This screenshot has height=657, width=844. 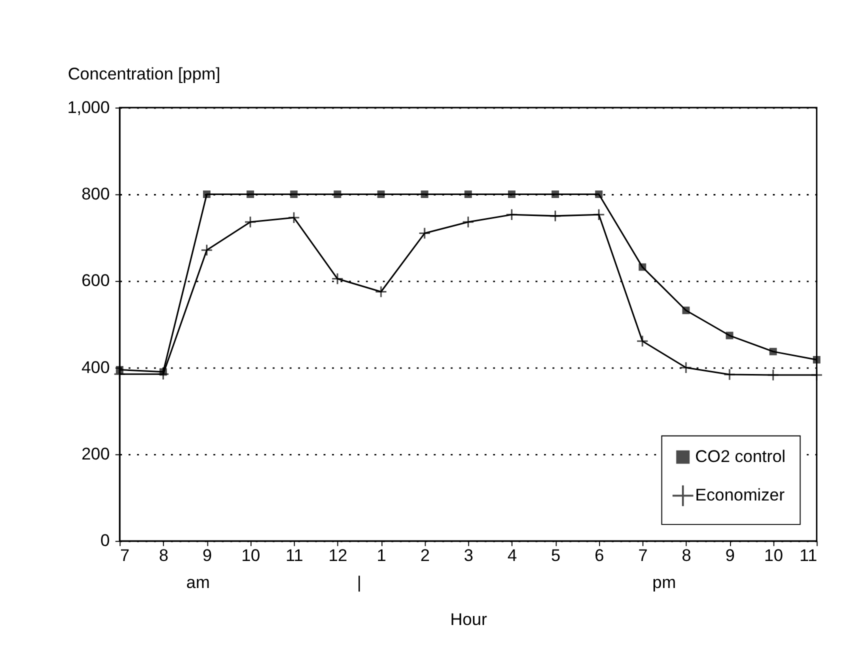 What do you see at coordinates (381, 556) in the screenshot?
I see `x-tick-label: 1` at bounding box center [381, 556].